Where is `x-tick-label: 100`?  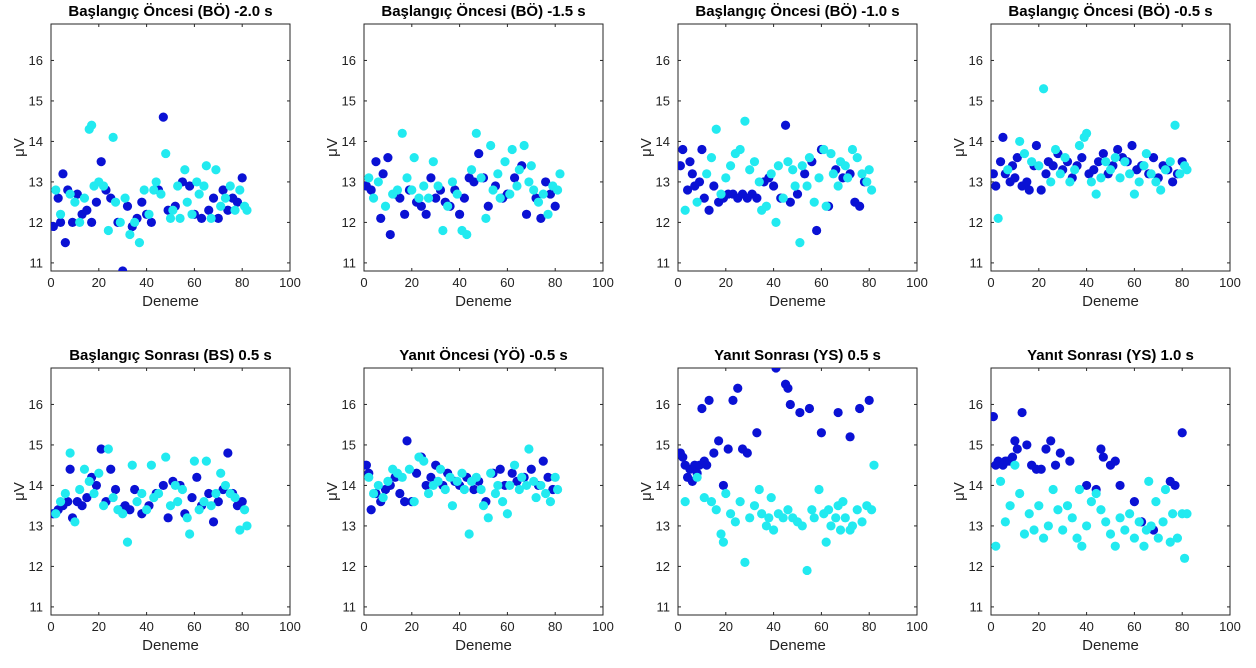
x-tick-label: 100 is located at coordinates (1230, 626).